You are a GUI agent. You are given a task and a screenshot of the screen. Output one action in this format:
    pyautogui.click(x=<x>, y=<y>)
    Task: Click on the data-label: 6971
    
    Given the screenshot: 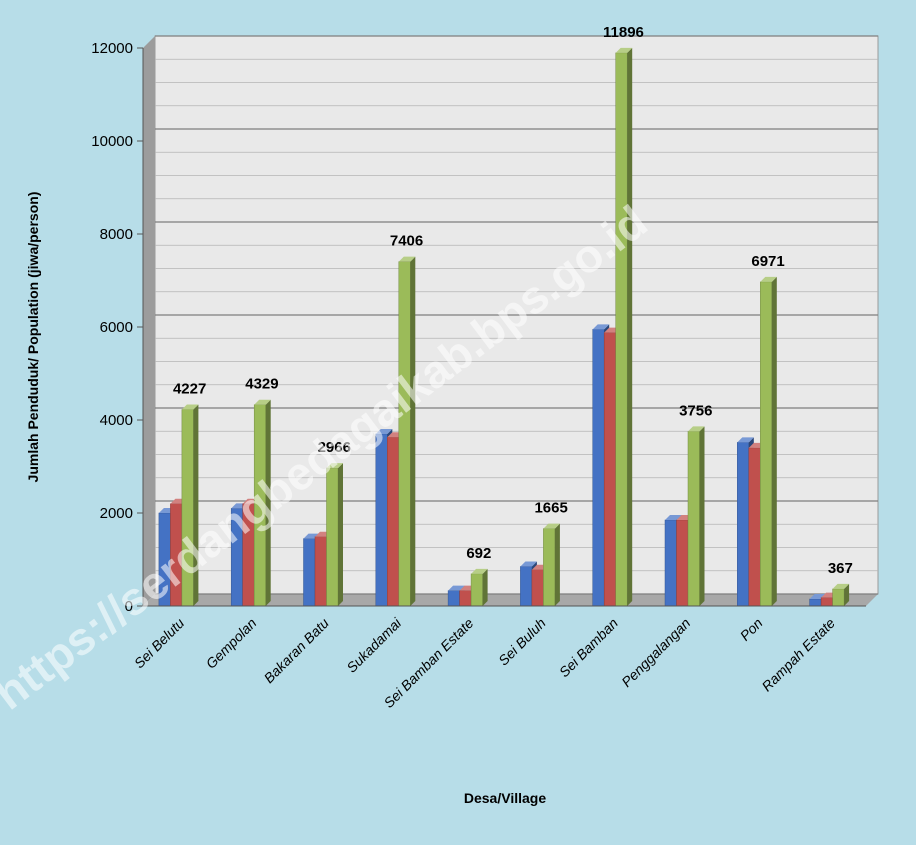 What is the action you would take?
    pyautogui.click(x=767, y=261)
    